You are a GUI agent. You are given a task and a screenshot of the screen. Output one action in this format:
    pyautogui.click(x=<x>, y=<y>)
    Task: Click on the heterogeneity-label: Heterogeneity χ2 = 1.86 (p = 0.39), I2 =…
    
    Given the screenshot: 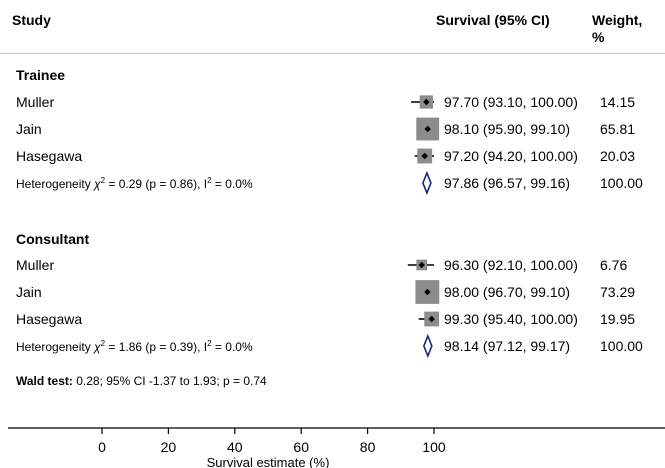 What is the action you would take?
    pyautogui.click(x=134, y=347)
    